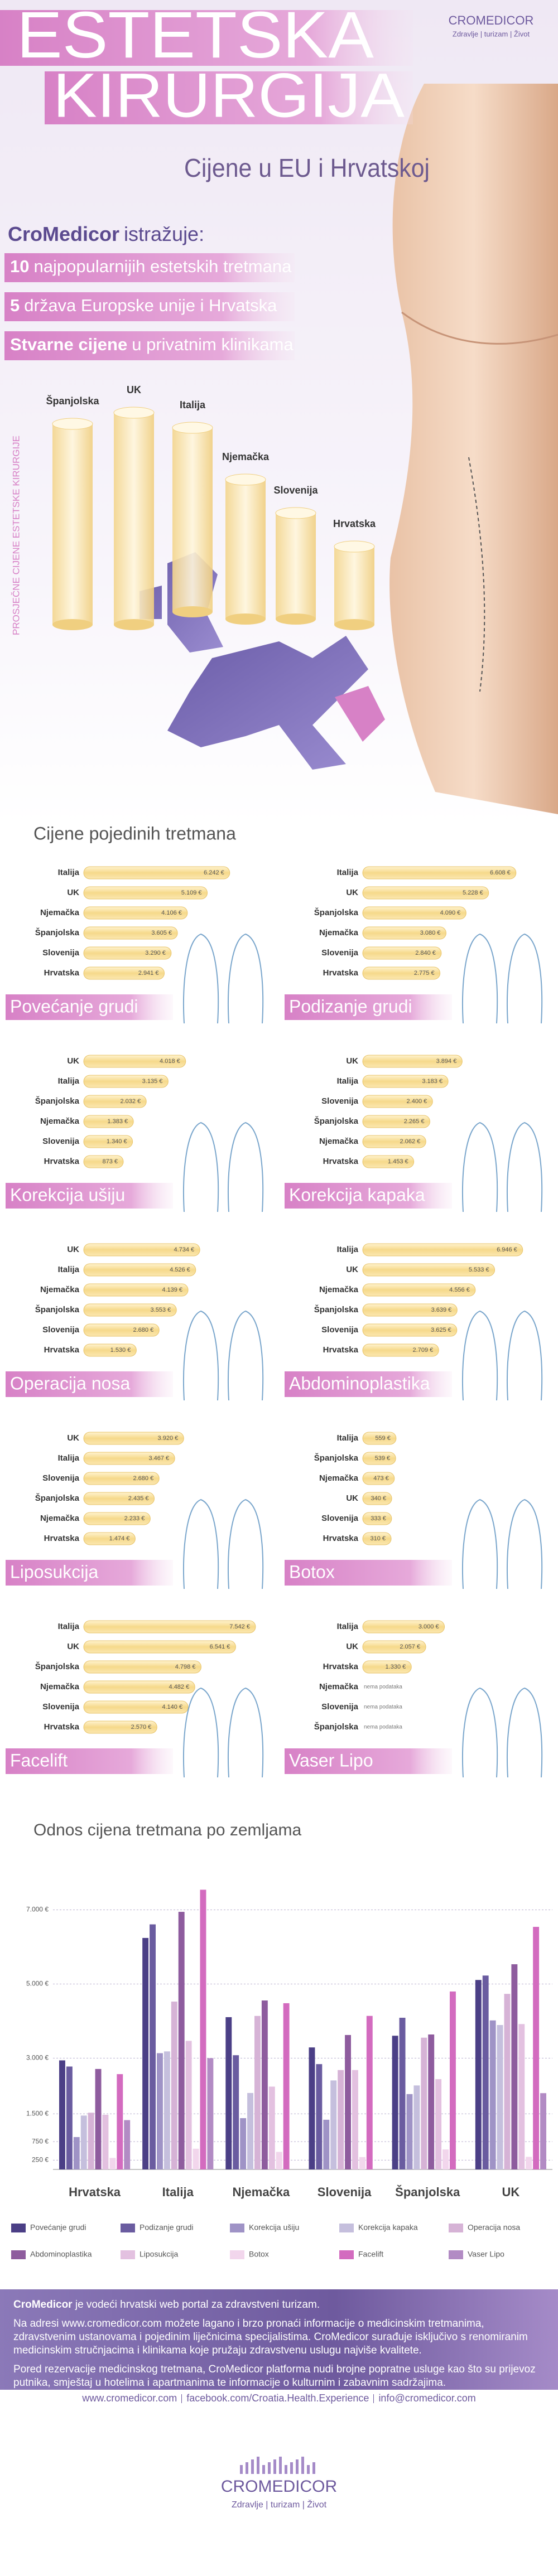 Image resolution: width=558 pixels, height=2576 pixels. Describe the element at coordinates (134, 833) in the screenshot. I see `section-title: Cijene pojedinih tretmana` at that location.